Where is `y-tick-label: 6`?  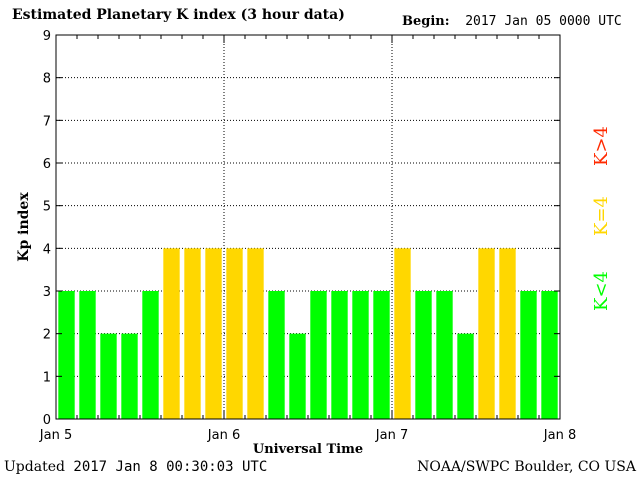 y-tick-label: 6 is located at coordinates (47, 164).